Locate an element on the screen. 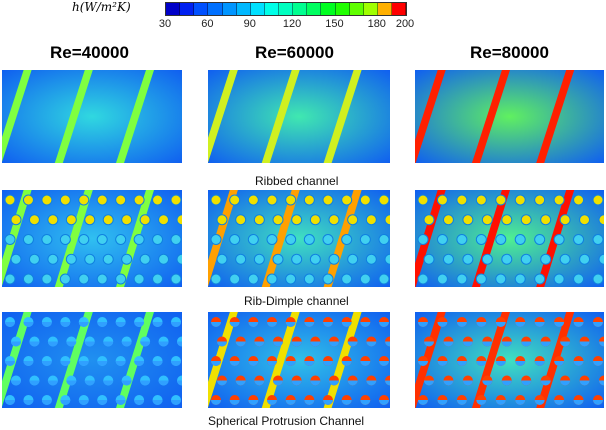 The width and height of the screenshot is (606, 430). row-caption-spherical-protrusion: Spherical Protrusion Channel is located at coordinates (286, 421).